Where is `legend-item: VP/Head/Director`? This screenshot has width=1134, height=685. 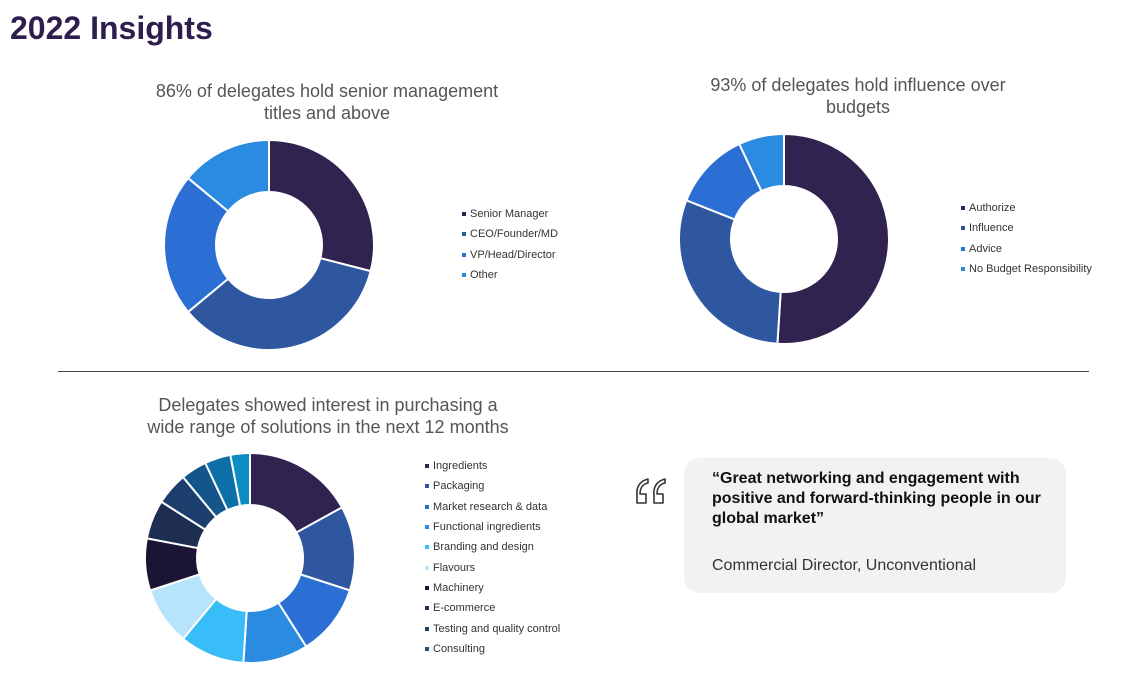
legend-item: VP/Head/Director is located at coordinates (510, 255).